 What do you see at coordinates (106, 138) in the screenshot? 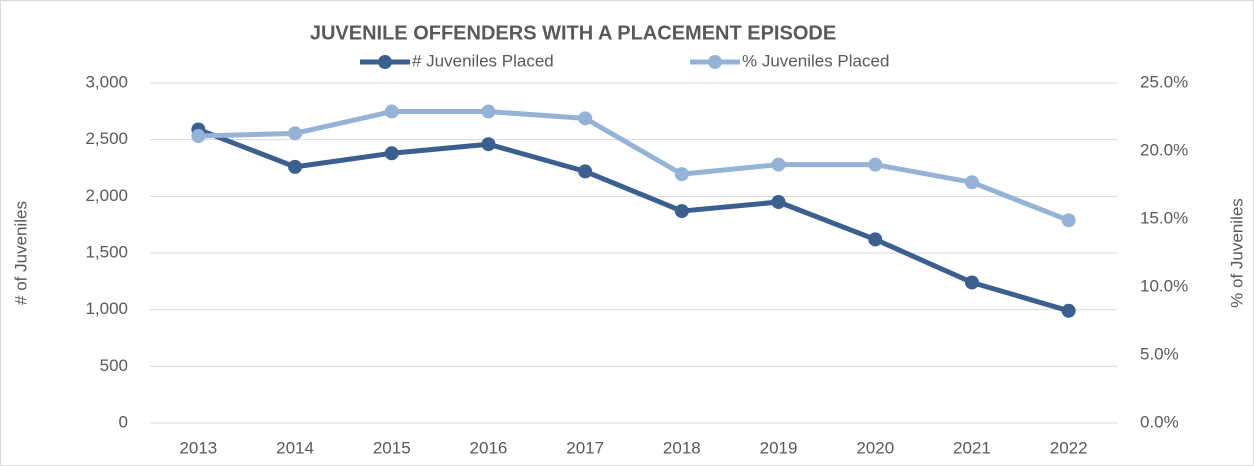
I see `y-tick-label: 2,500` at bounding box center [106, 138].